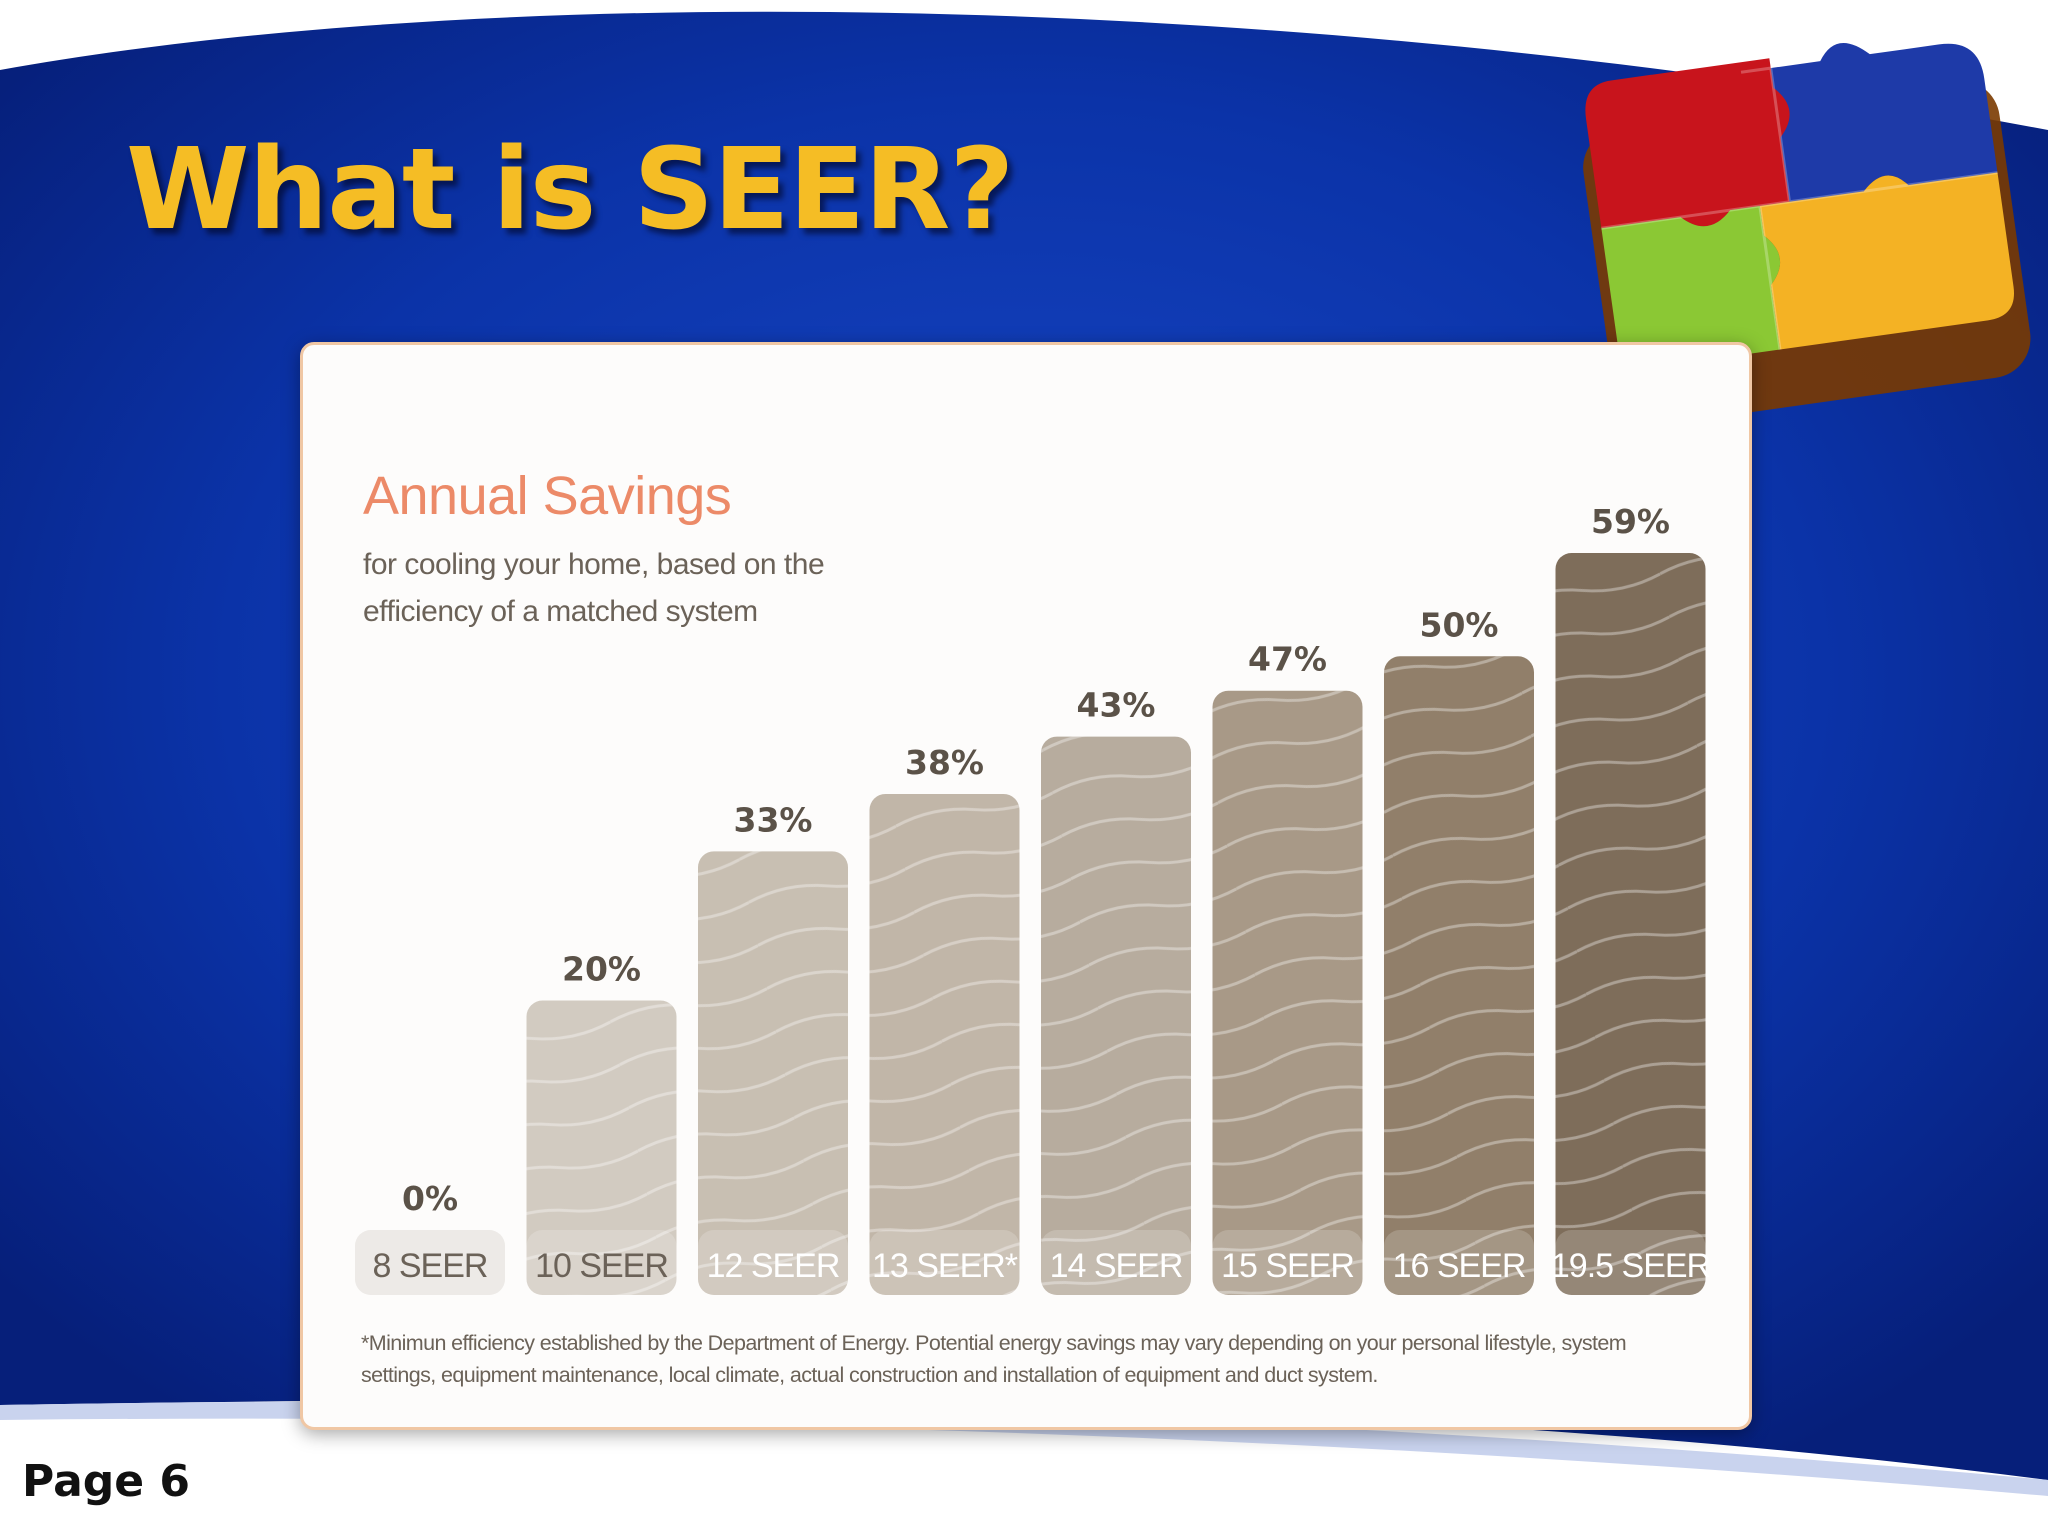 This screenshot has width=2048, height=1536. I want to click on category-label-6: 15 SEER, so click(1287, 1266).